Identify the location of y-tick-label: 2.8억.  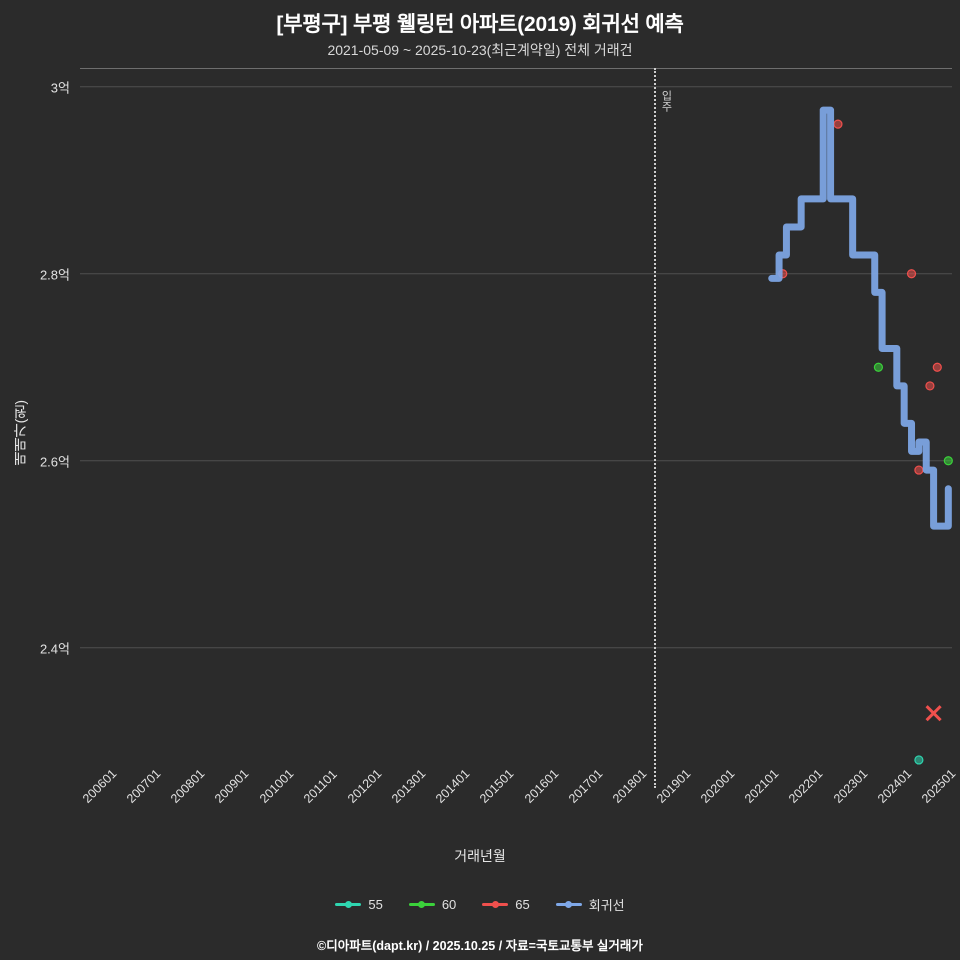
(54, 275).